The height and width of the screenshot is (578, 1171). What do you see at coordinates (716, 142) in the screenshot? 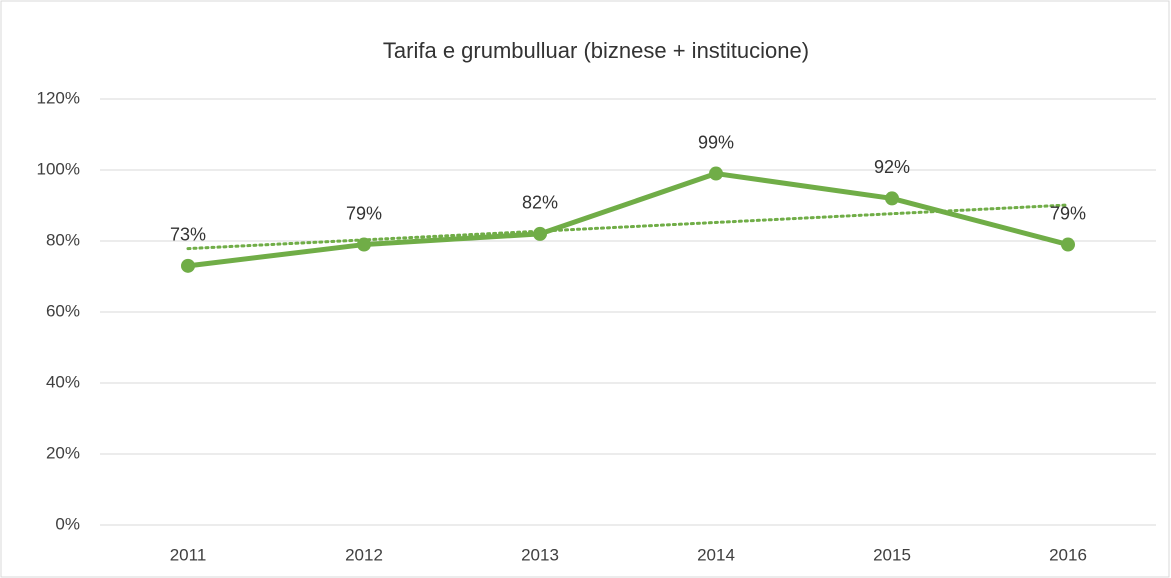
I see `data-label: 99%` at bounding box center [716, 142].